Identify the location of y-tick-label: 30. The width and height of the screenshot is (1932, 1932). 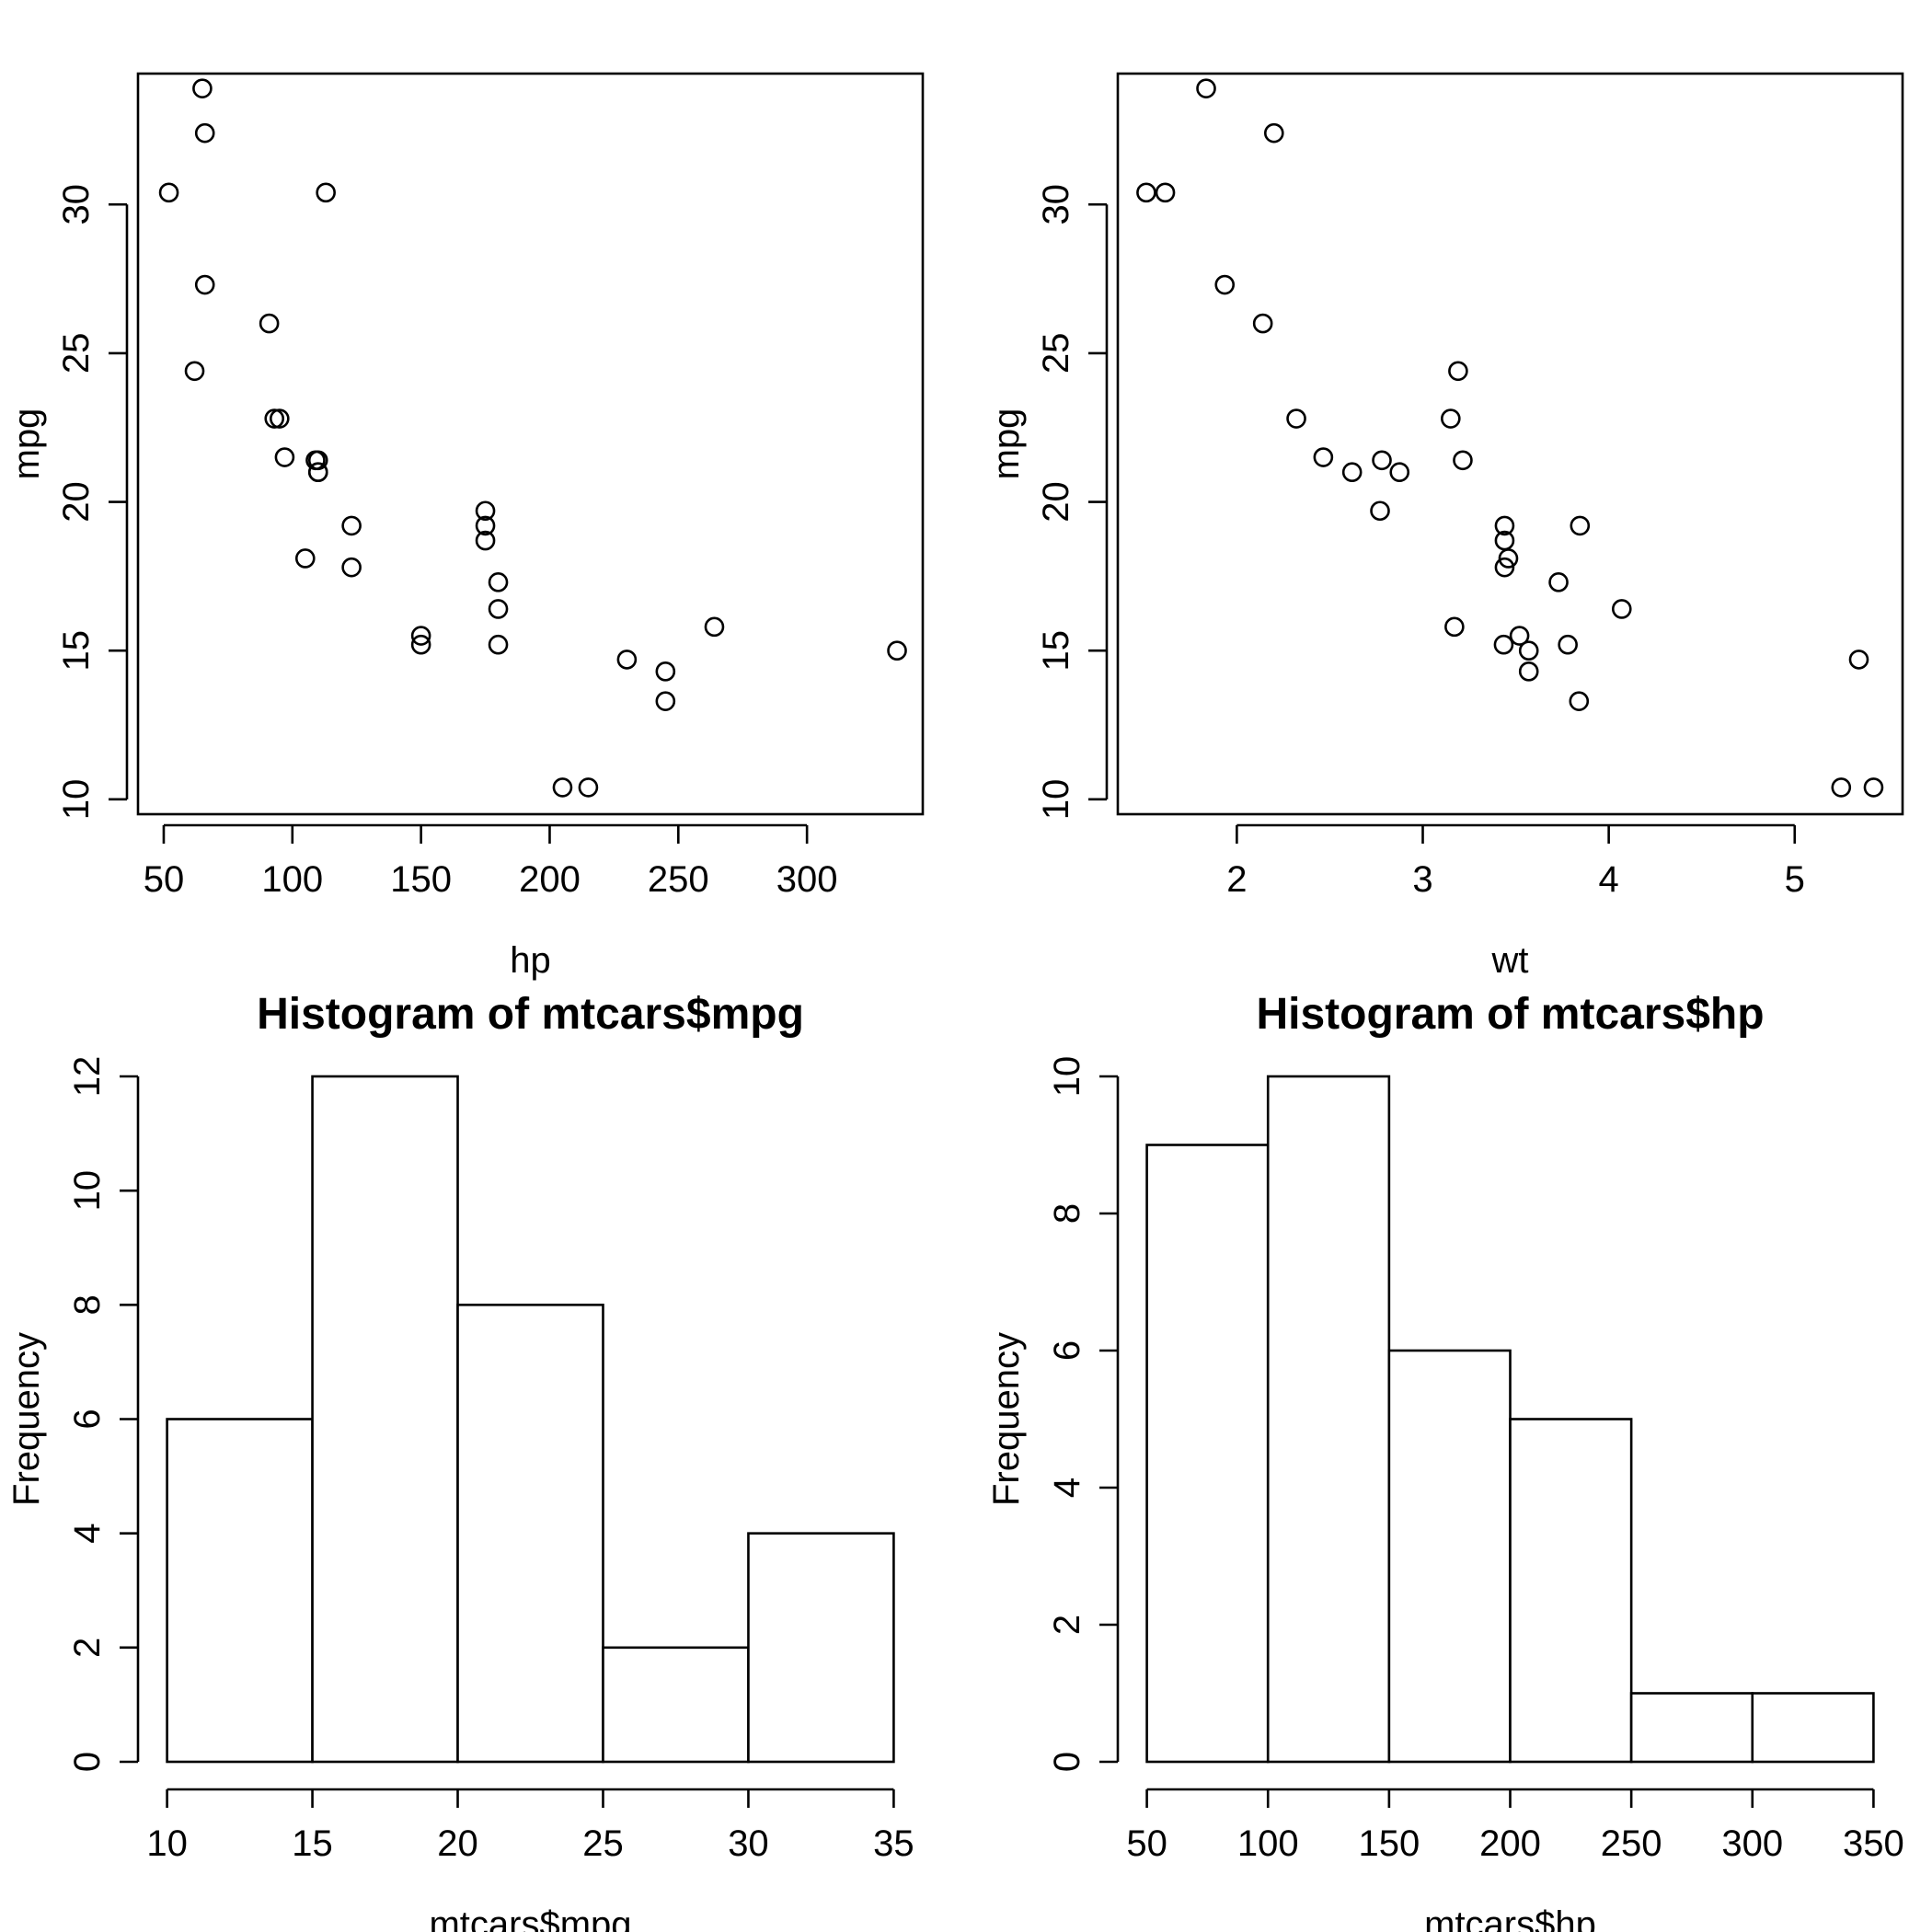
(76, 204).